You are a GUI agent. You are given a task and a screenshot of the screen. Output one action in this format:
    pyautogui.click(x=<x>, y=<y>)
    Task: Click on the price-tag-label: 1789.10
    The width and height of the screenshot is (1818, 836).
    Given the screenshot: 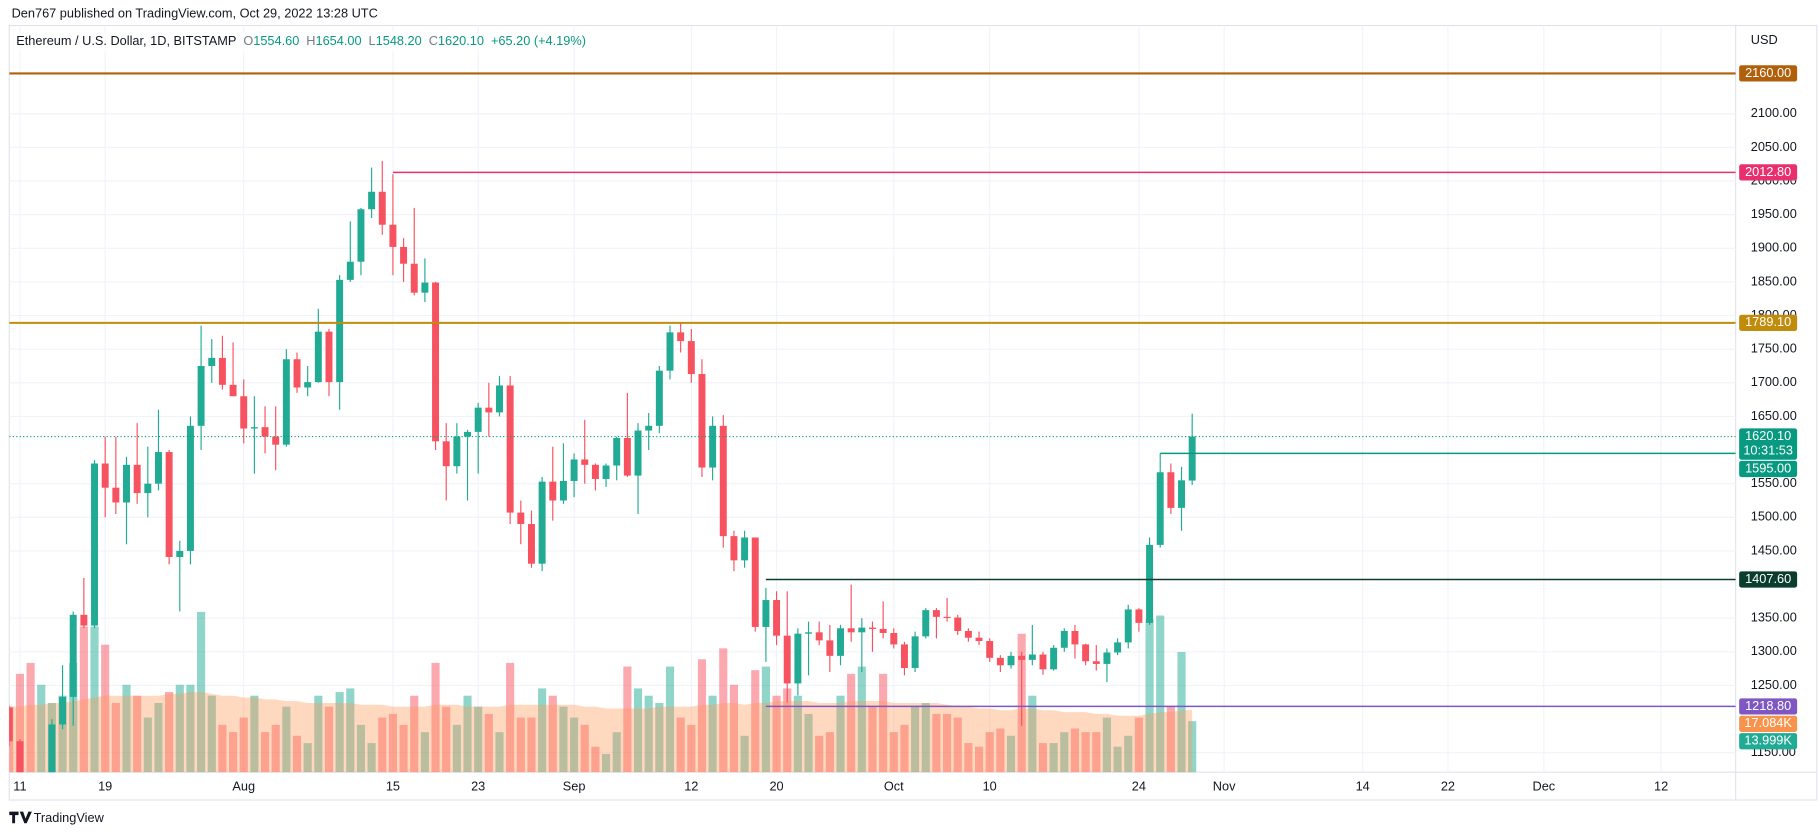 What is the action you would take?
    pyautogui.click(x=1768, y=321)
    